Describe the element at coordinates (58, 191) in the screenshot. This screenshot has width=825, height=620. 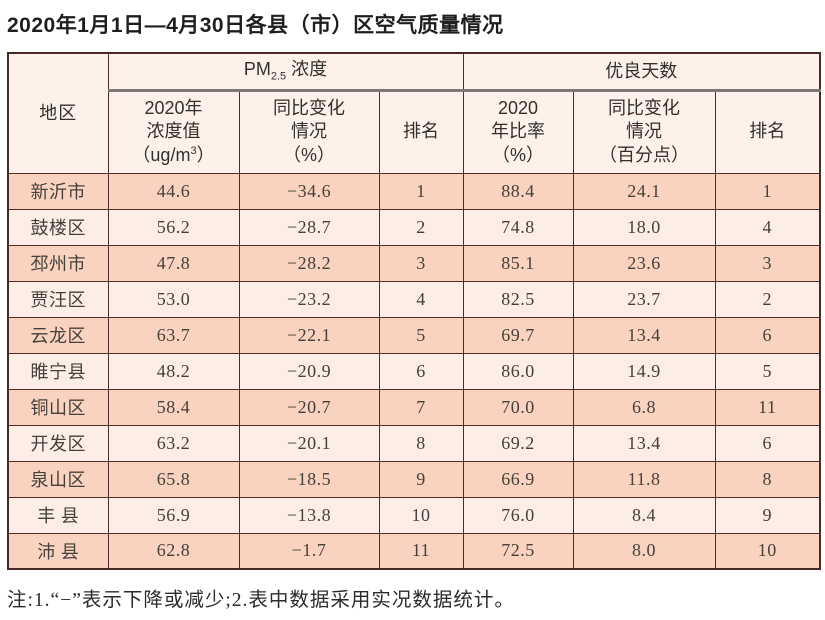
I see `cell-region: 新沂市` at that location.